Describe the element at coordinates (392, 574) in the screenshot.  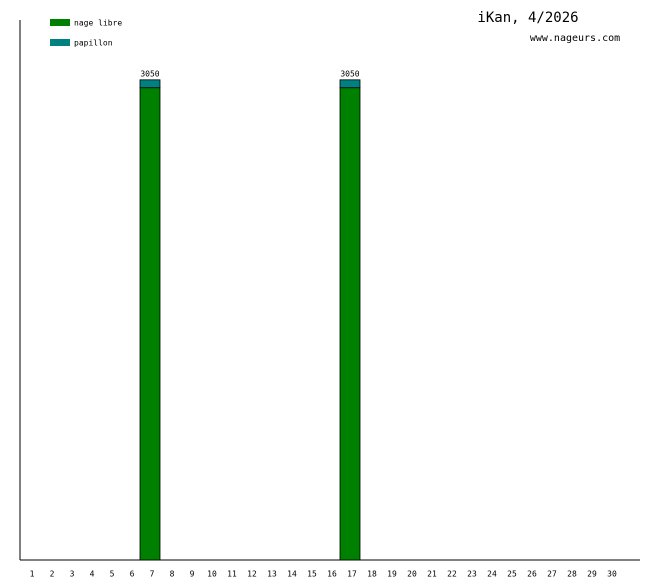
I see `x-tick-label: 19` at that location.